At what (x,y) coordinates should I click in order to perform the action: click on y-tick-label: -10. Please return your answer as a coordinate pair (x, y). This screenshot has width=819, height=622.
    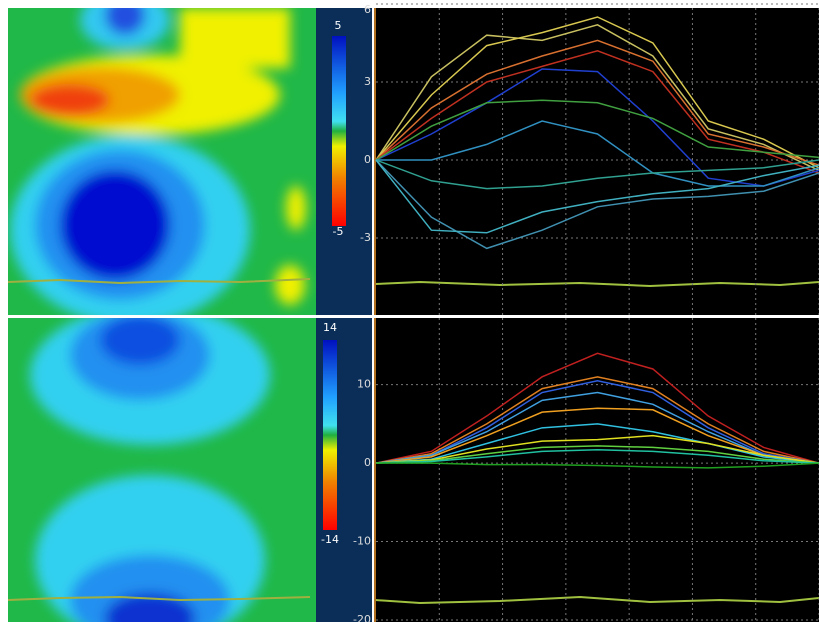
    Looking at the image, I should click on (362, 541).